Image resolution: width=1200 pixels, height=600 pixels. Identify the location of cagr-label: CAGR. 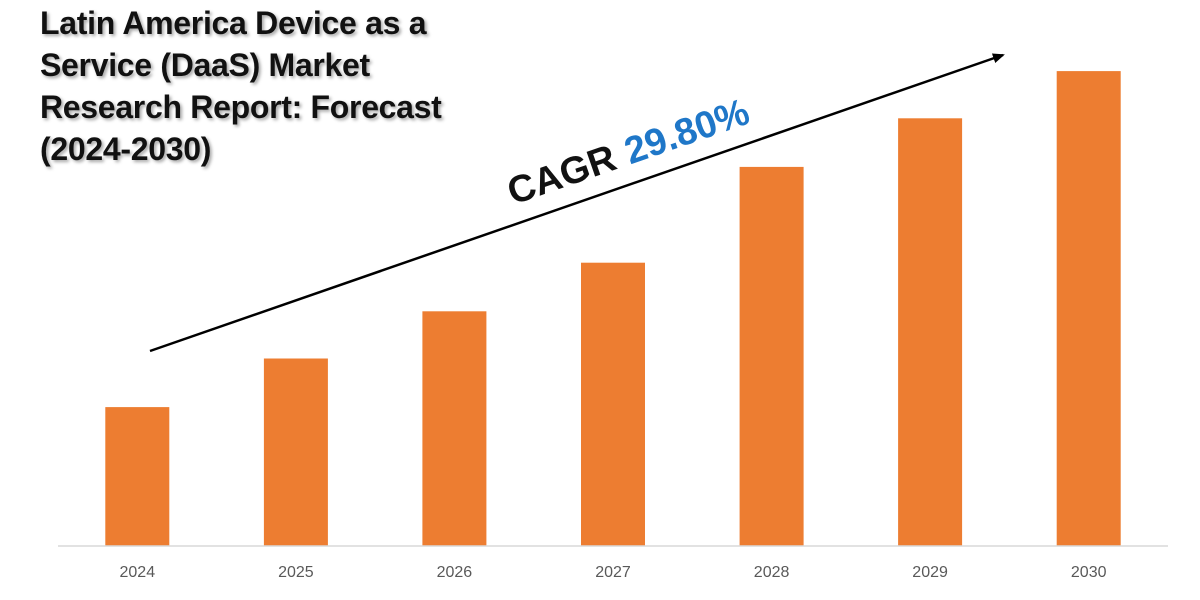
(561, 175).